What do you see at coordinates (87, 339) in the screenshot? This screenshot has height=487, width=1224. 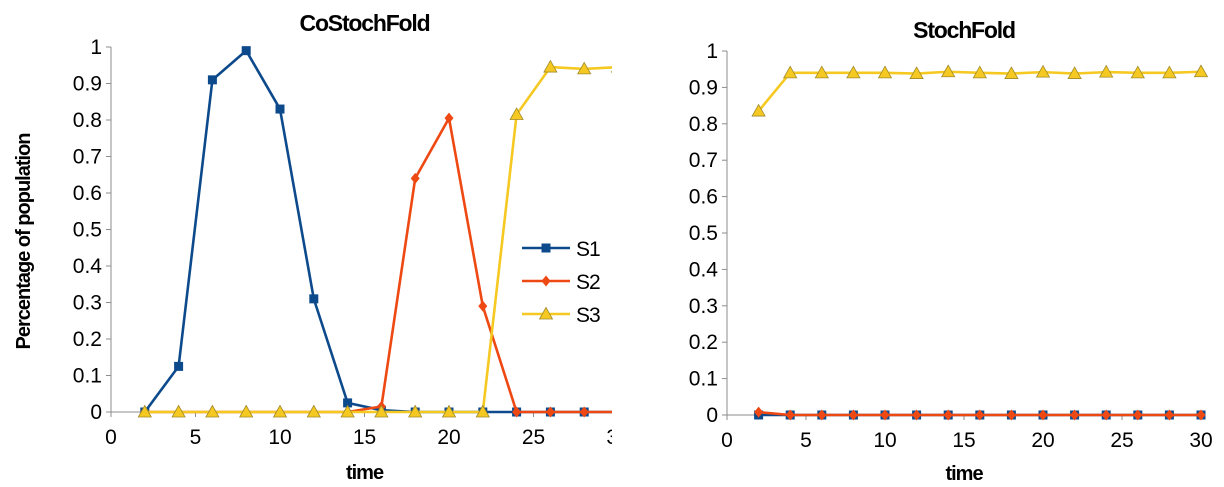 I see `y-tick-label: 0.2` at bounding box center [87, 339].